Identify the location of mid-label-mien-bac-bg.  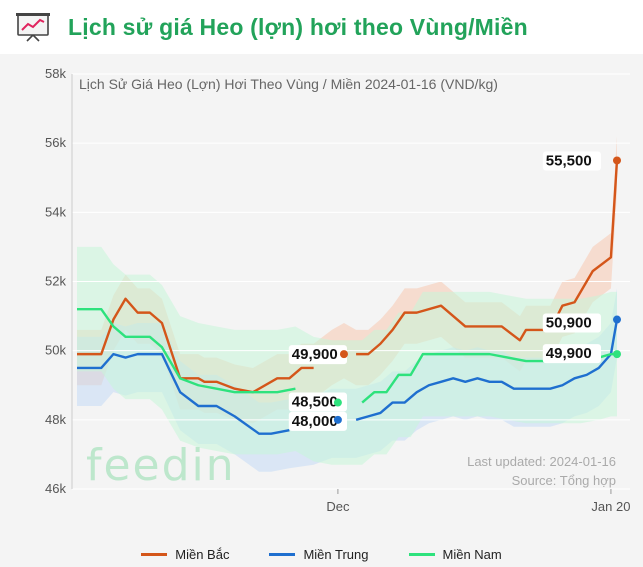
(317, 355).